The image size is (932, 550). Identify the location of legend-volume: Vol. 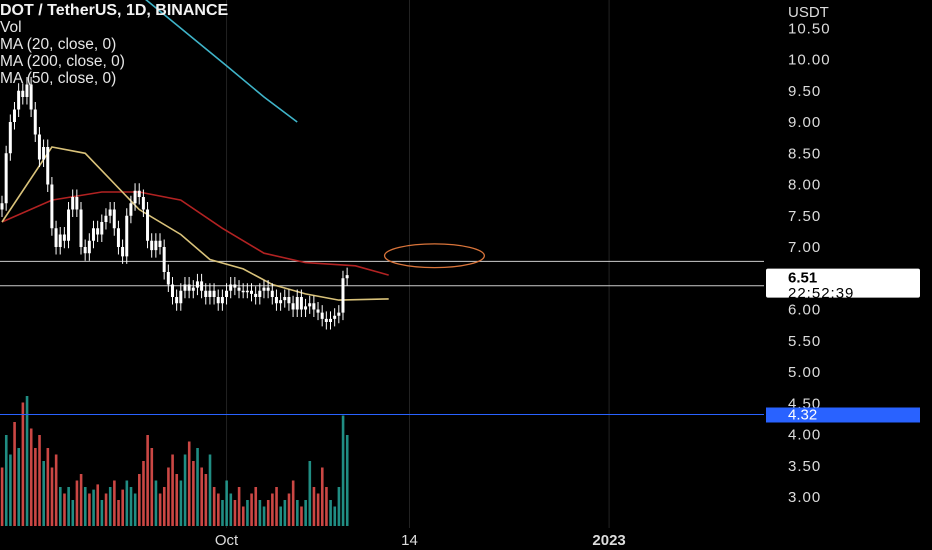
(11, 27).